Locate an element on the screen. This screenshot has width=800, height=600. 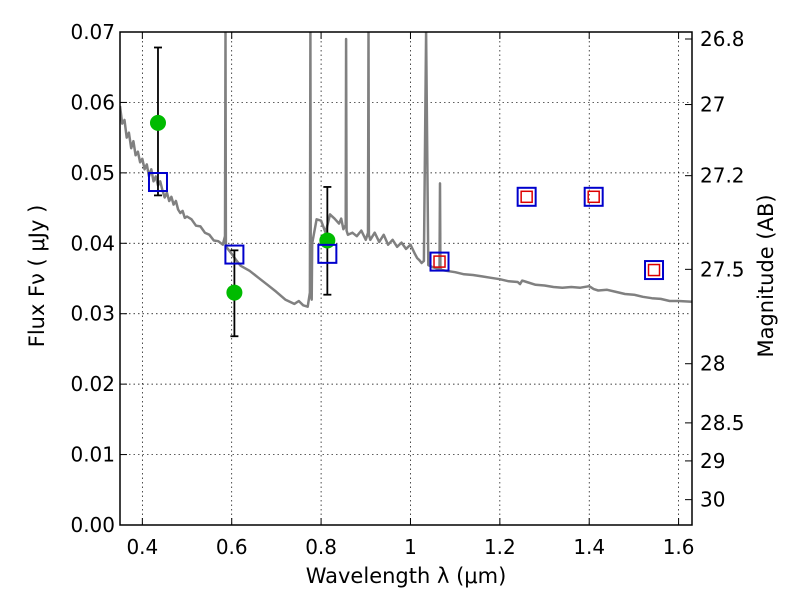
y-tick-label: 0.00 is located at coordinates (92, 525).